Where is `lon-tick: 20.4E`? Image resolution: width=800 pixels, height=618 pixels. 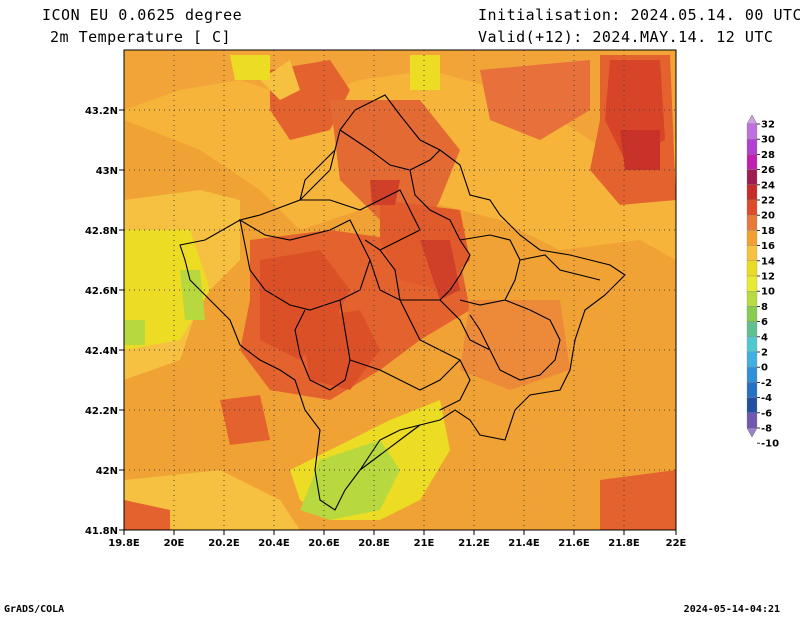
lon-tick: 20.4E is located at coordinates (274, 543).